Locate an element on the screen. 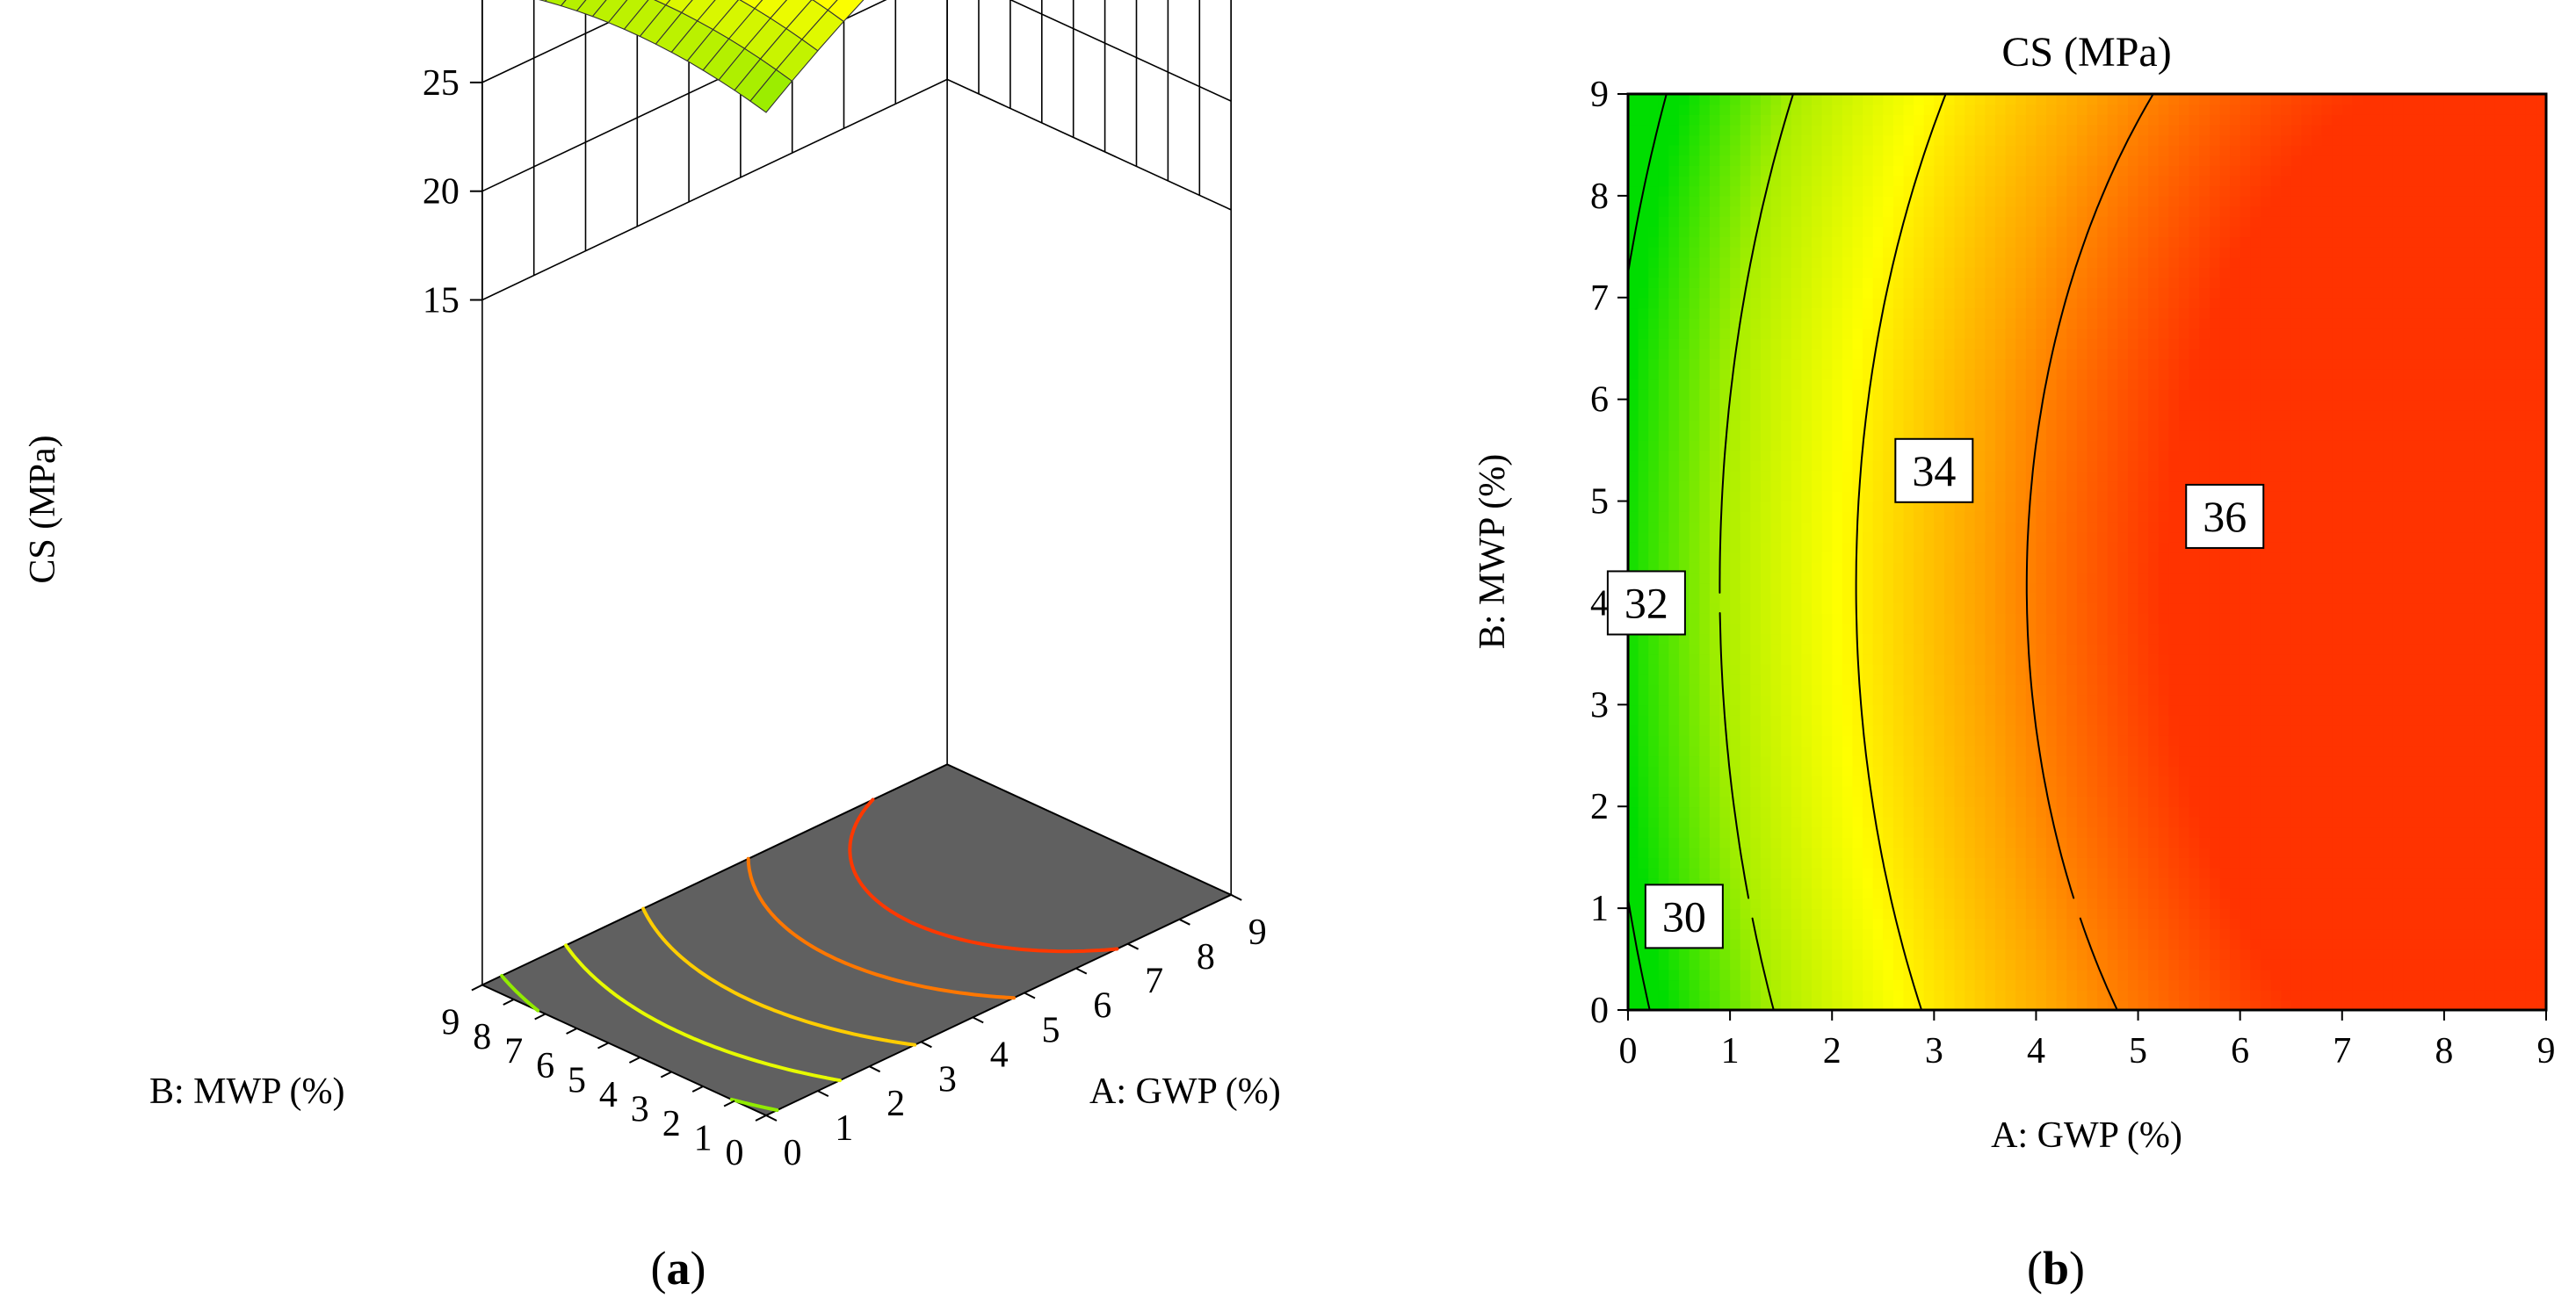  z-axis-tick-labels: 152025303540 is located at coordinates (452, 192).